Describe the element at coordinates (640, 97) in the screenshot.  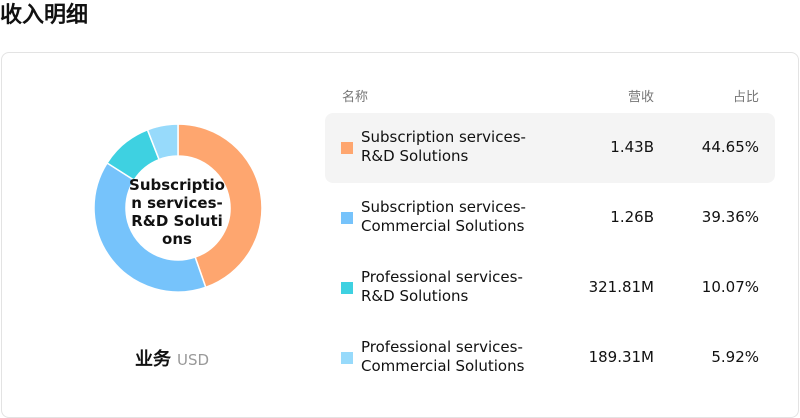
I see `column-header: 营收` at that location.